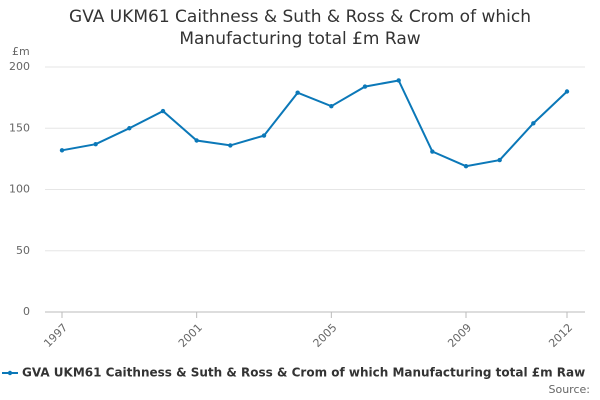 The image size is (600, 400). Describe the element at coordinates (560, 335) in the screenshot. I see `x-tick-label: 2012` at that location.